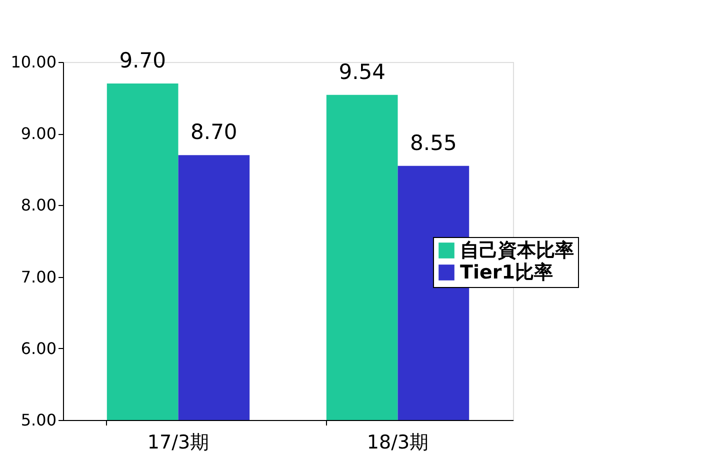 The width and height of the screenshot is (707, 466). I want to click on legend-label: Tier1比率, so click(506, 273).